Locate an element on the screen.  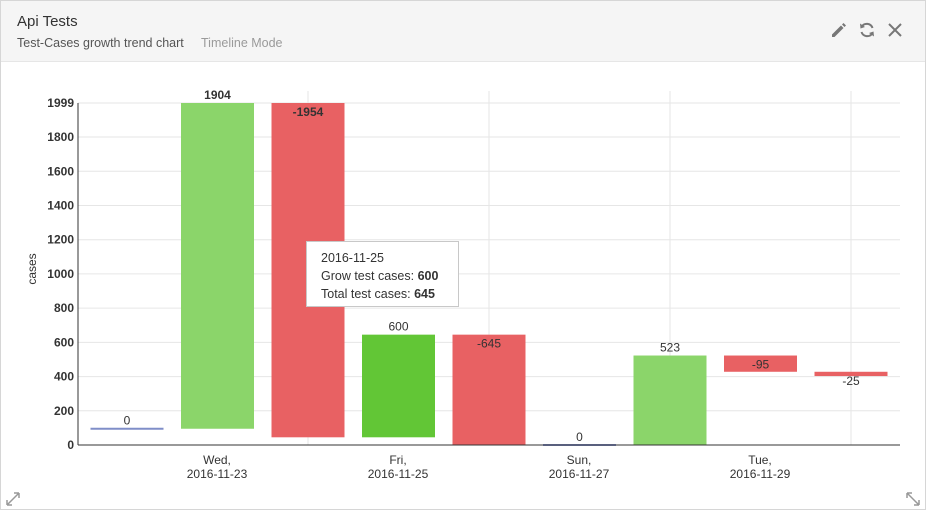
y-tick-label: 1800 is located at coordinates (60, 137).